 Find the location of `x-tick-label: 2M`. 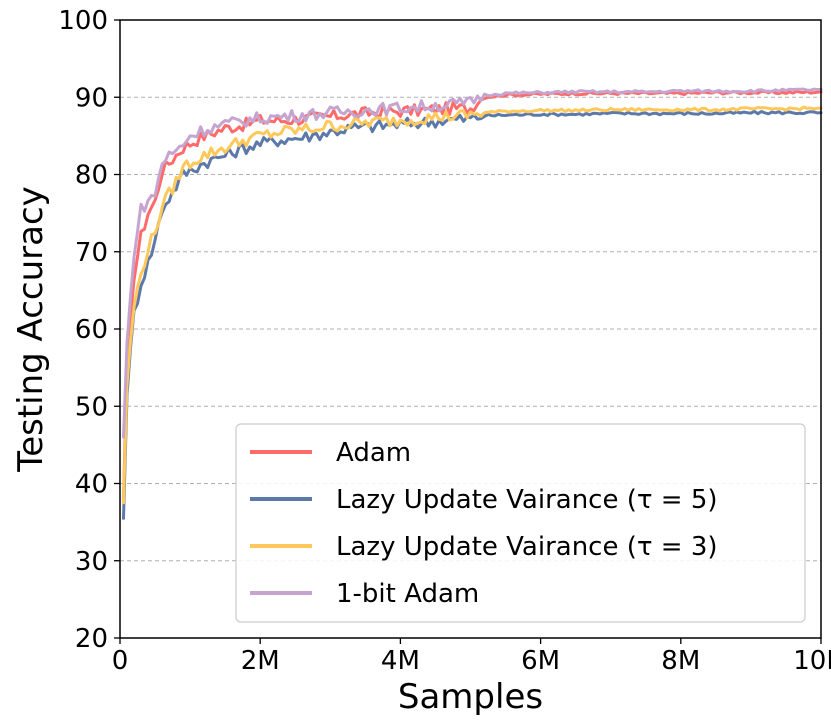

x-tick-label: 2M is located at coordinates (260, 661).